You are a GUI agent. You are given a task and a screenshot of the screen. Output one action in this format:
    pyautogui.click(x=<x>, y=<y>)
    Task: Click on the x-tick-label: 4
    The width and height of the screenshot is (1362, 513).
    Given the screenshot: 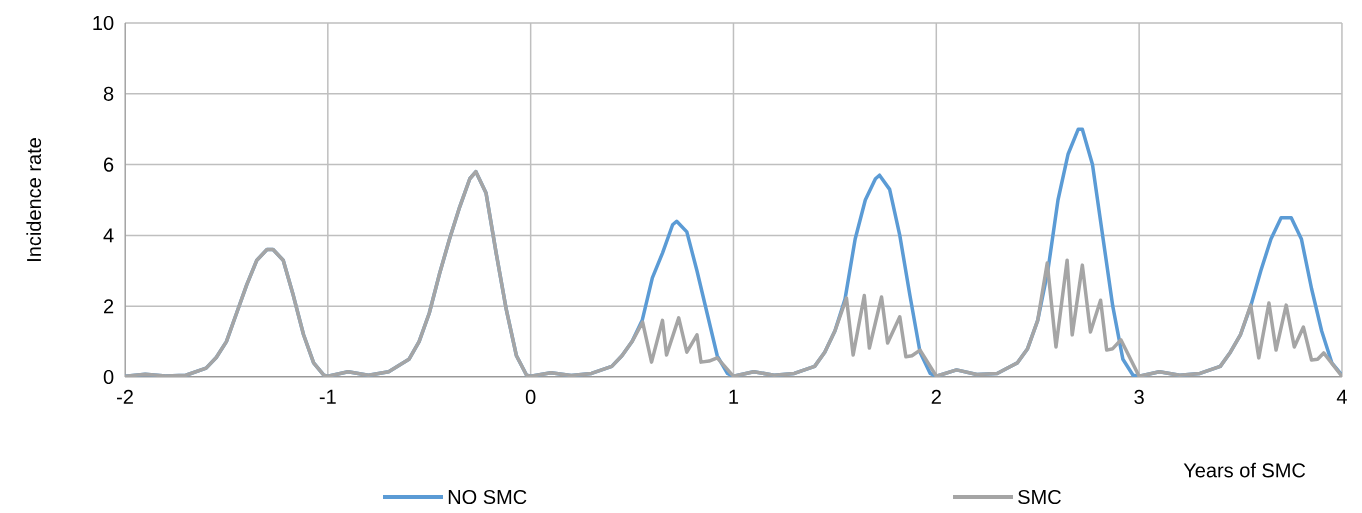 What is the action you would take?
    pyautogui.click(x=1341, y=396)
    